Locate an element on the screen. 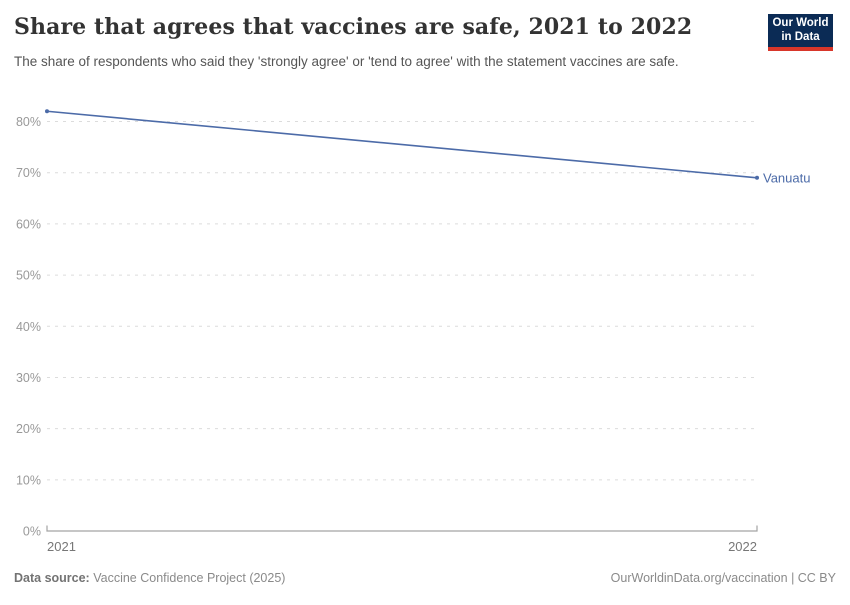 The height and width of the screenshot is (605, 850). owid-logo-line1: Our World is located at coordinates (800, 23).